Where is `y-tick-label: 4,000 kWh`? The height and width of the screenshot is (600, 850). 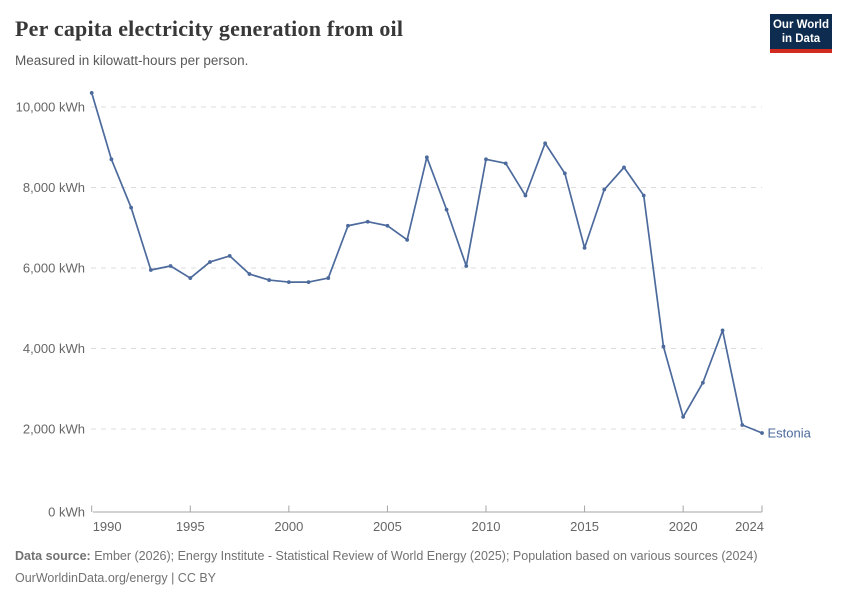
y-tick-label: 4,000 kWh is located at coordinates (54, 348).